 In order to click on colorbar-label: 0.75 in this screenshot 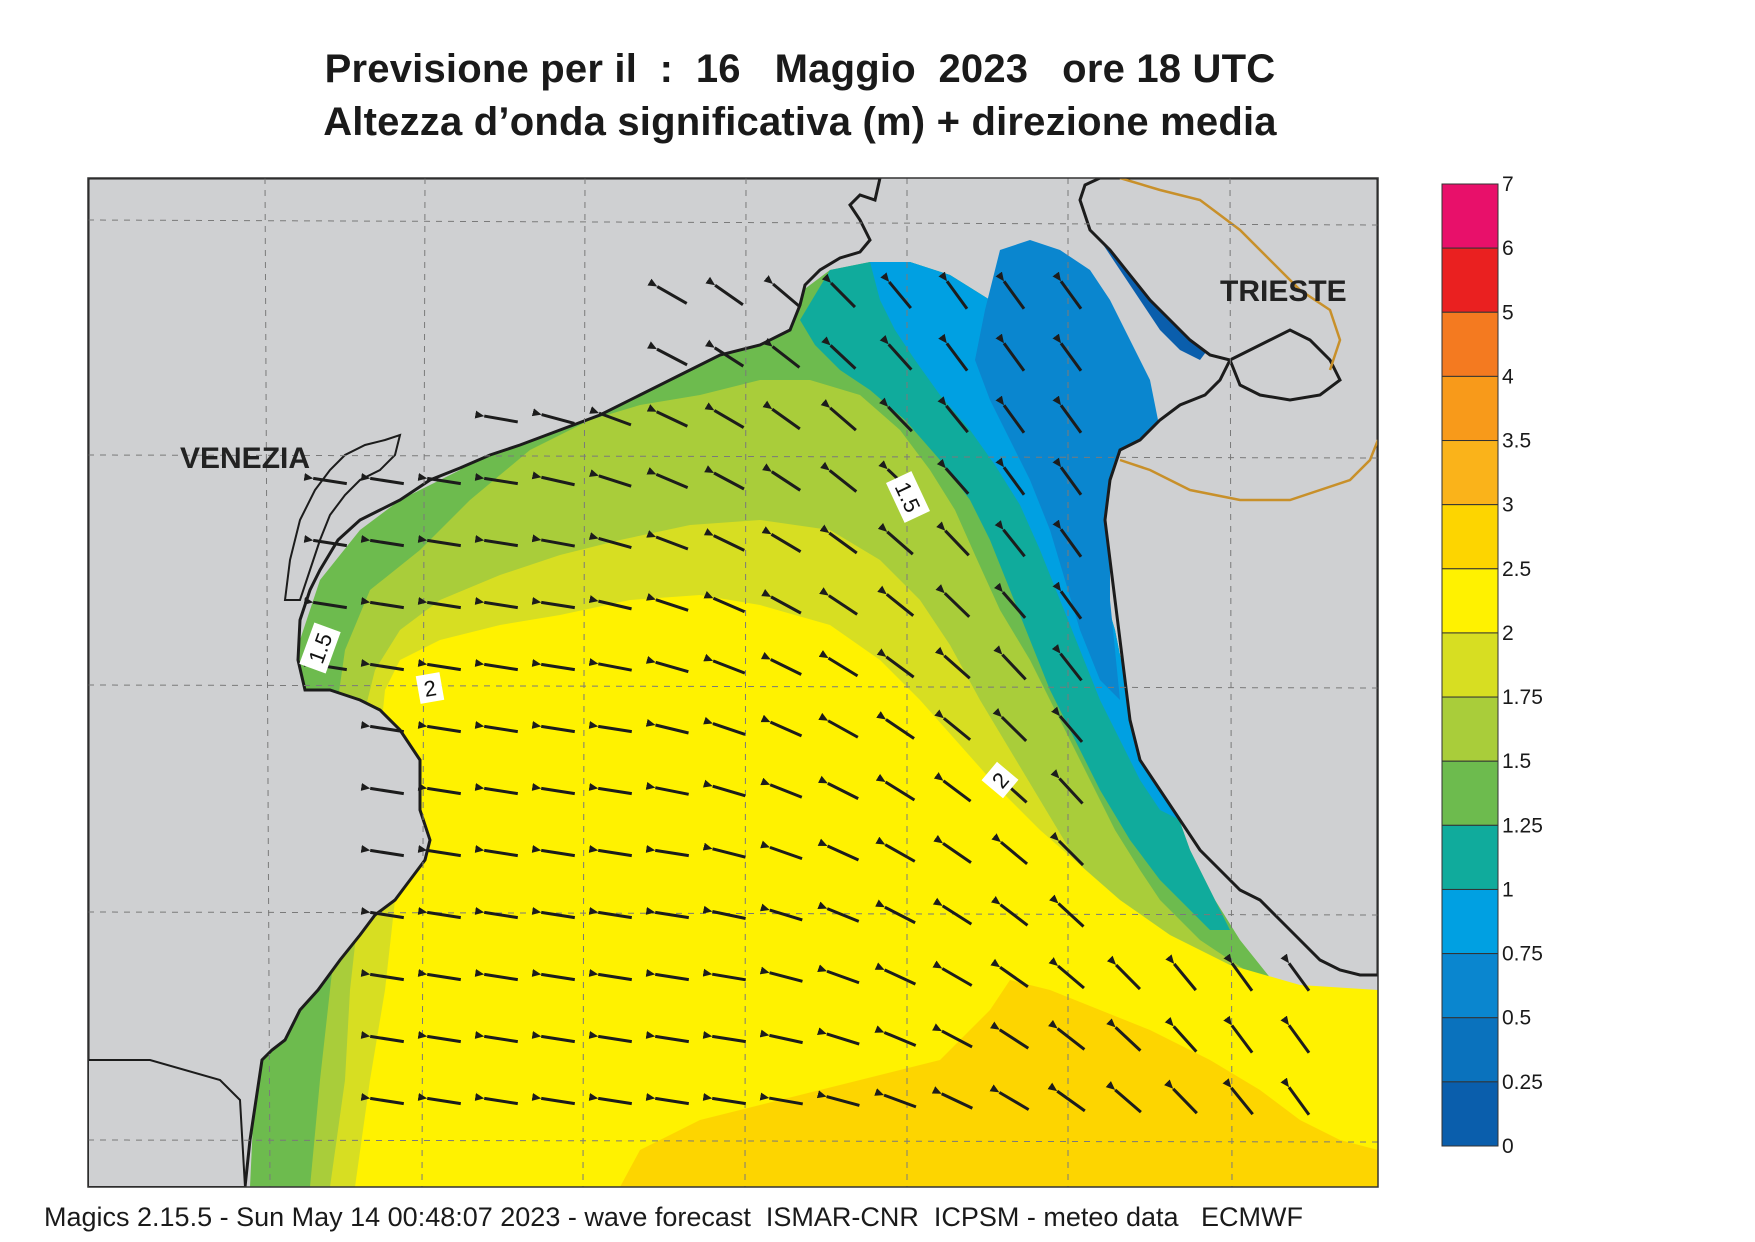, I will do `click(1522, 954)`.